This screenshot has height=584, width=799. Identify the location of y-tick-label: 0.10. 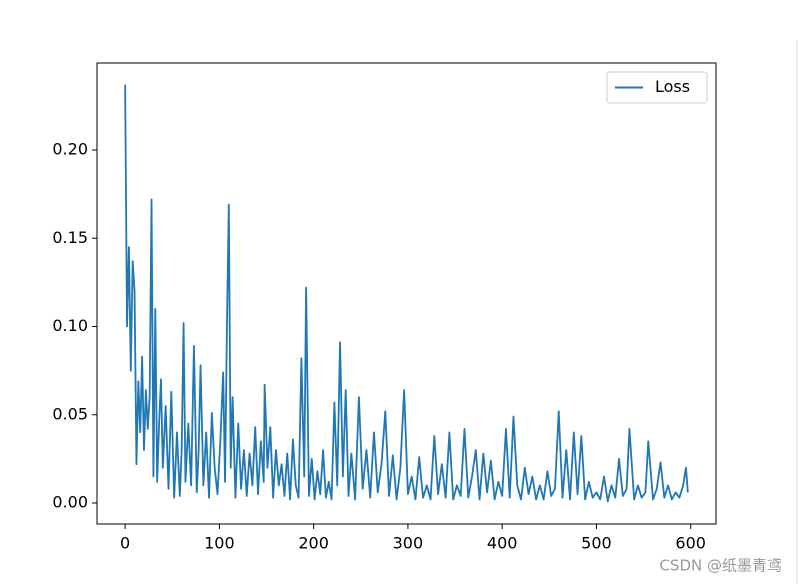
(70, 325).